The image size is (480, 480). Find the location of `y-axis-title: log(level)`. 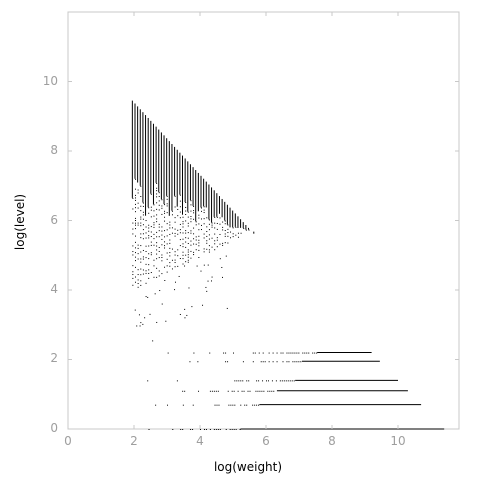

y-axis-title: log(level) is located at coordinates (20, 222).